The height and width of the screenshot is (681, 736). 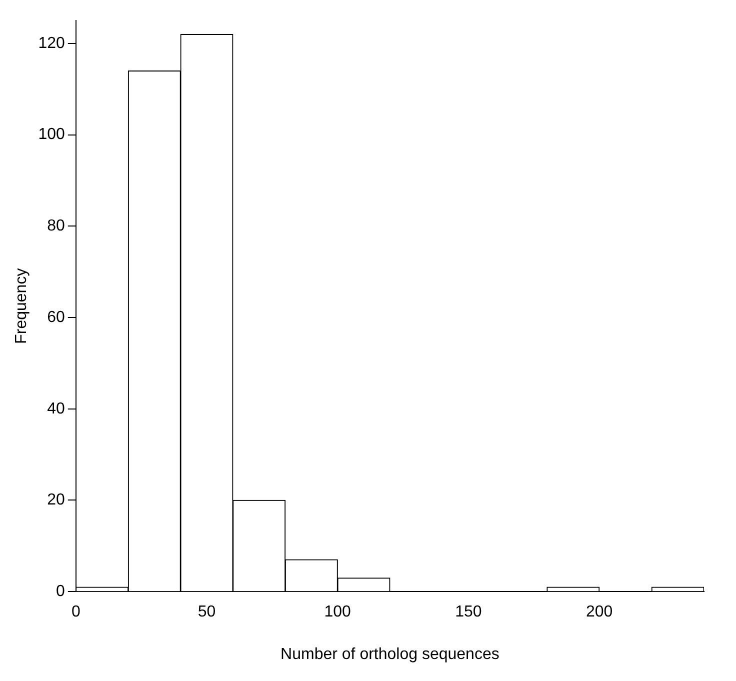 What do you see at coordinates (60, 591) in the screenshot?
I see `y-tick-label: 0` at bounding box center [60, 591].